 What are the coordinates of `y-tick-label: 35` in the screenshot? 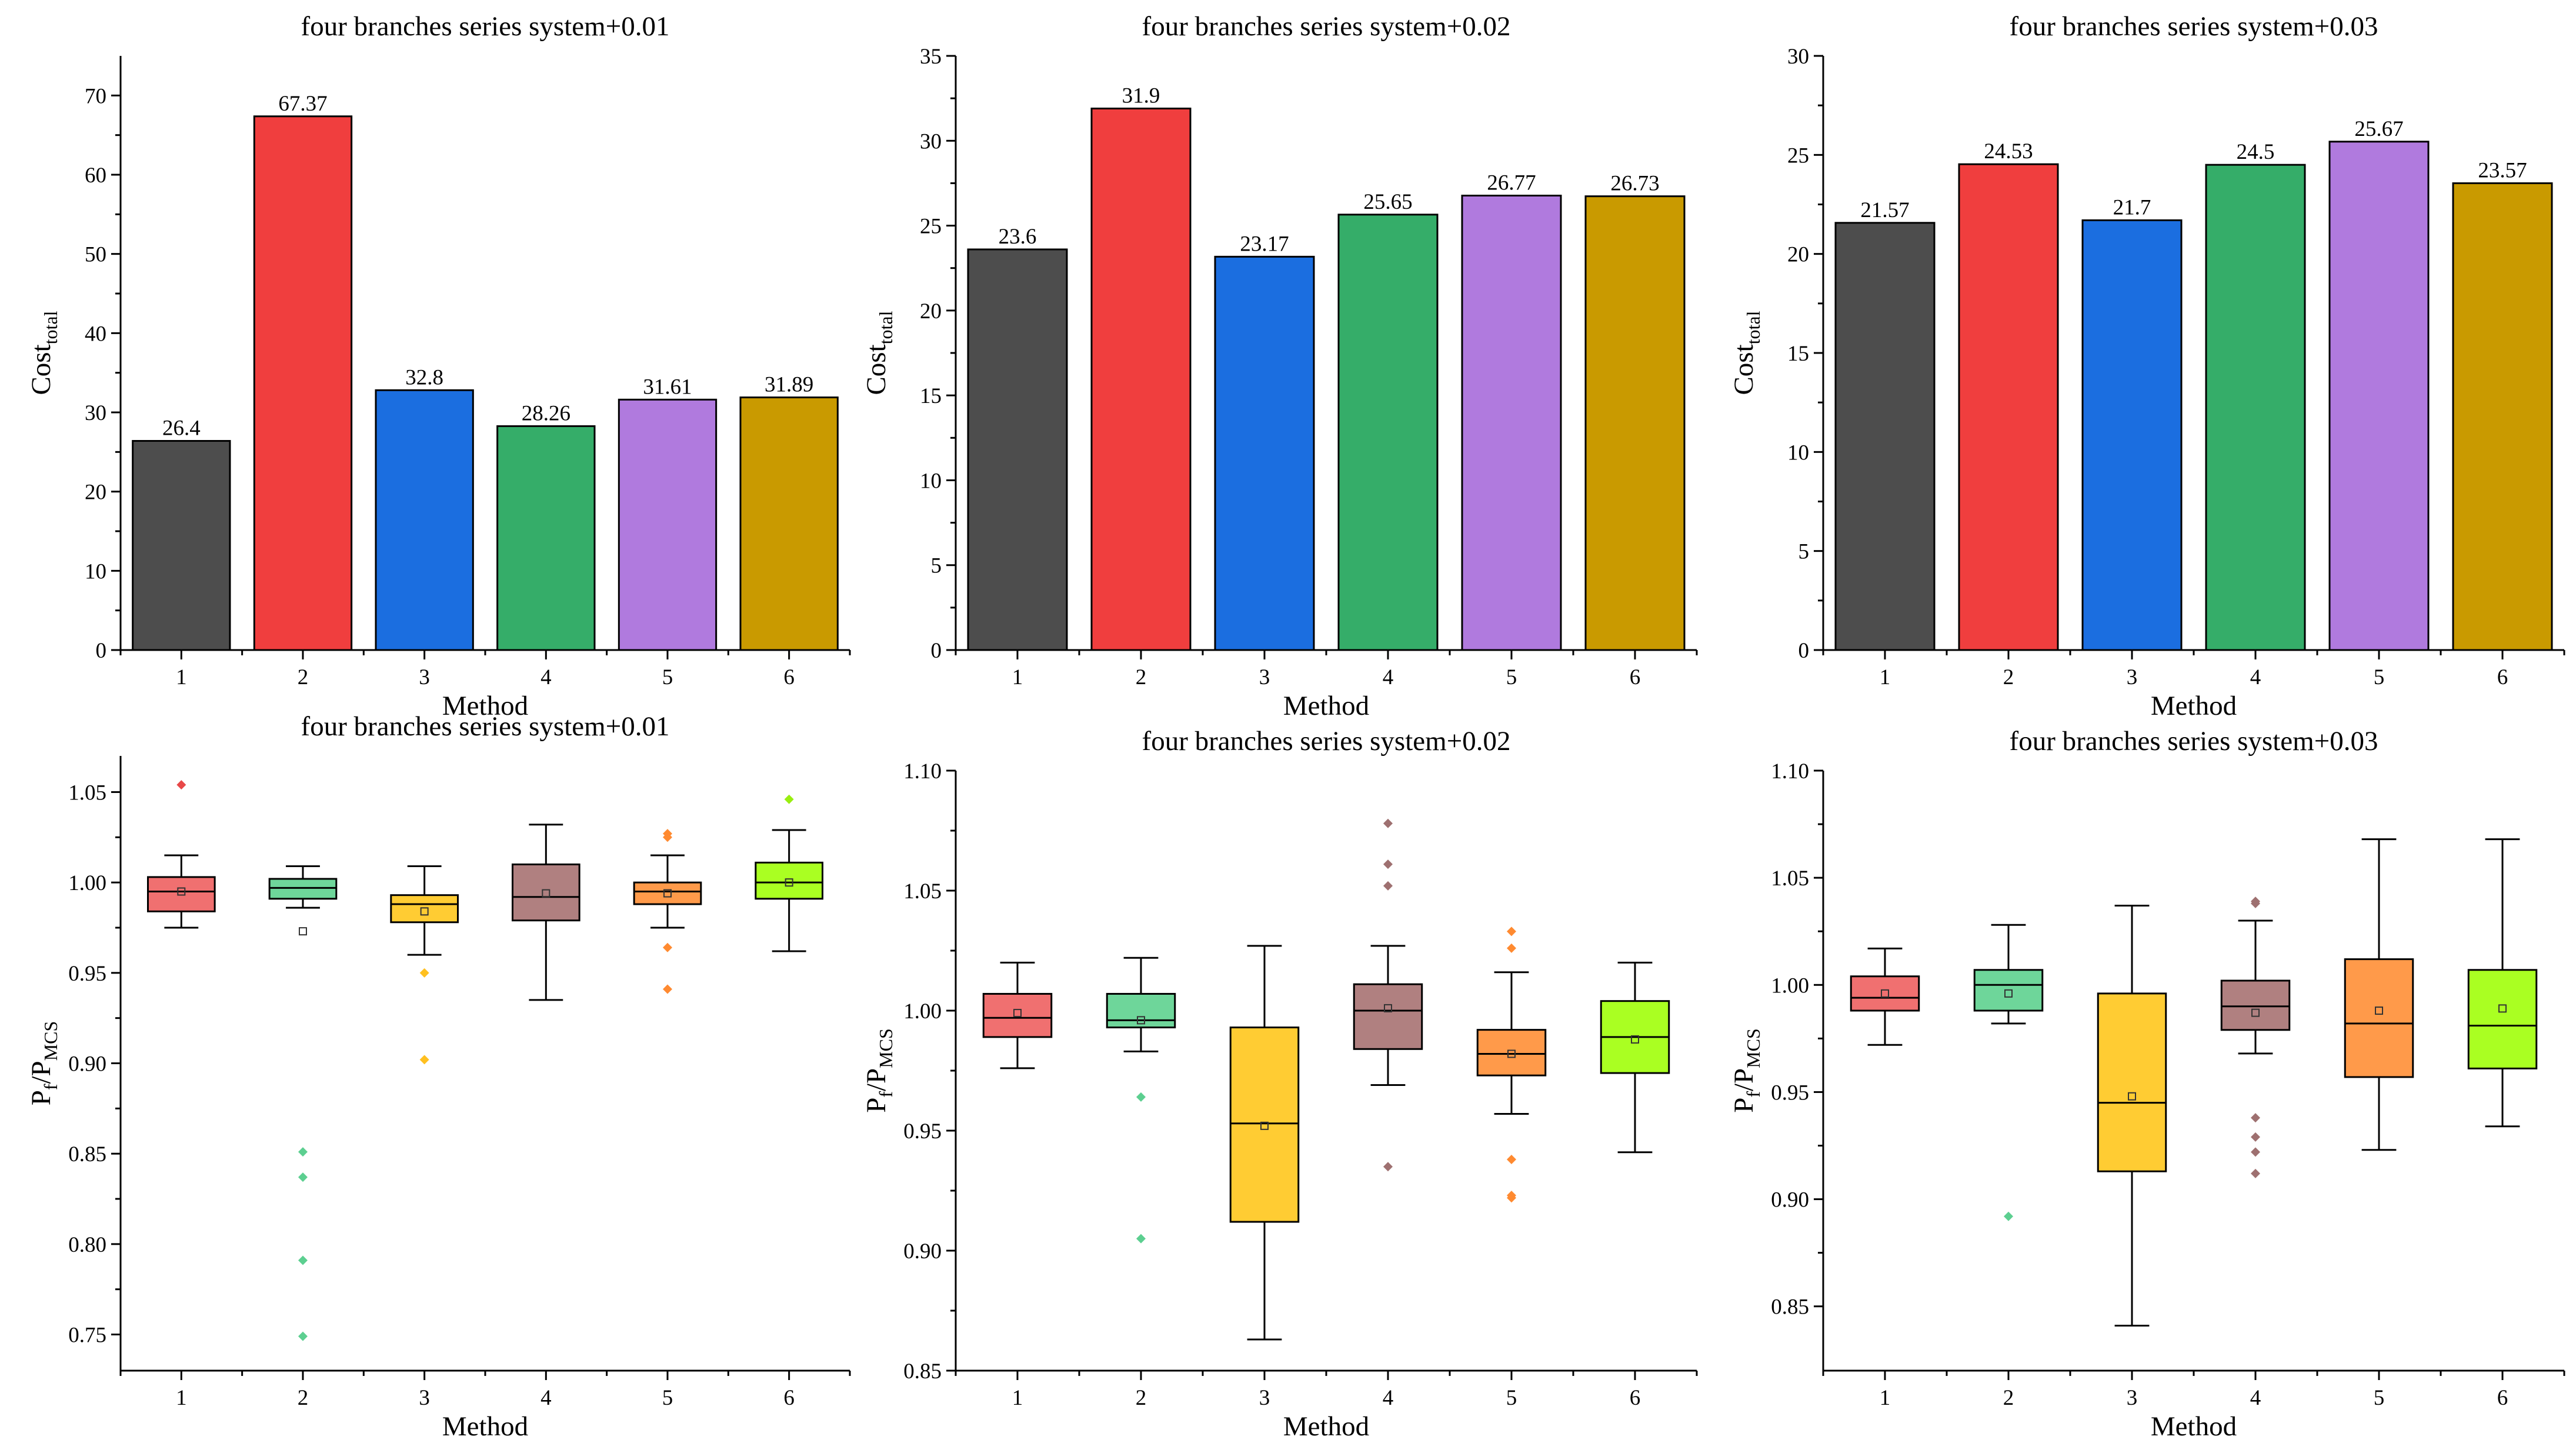 It's located at (931, 57).